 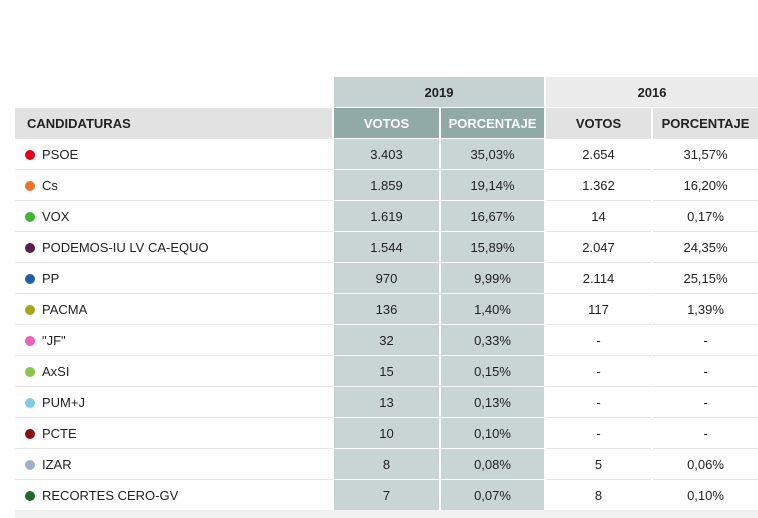 I want to click on table-row: PCTE 10 0,10% - -, so click(x=386, y=433).